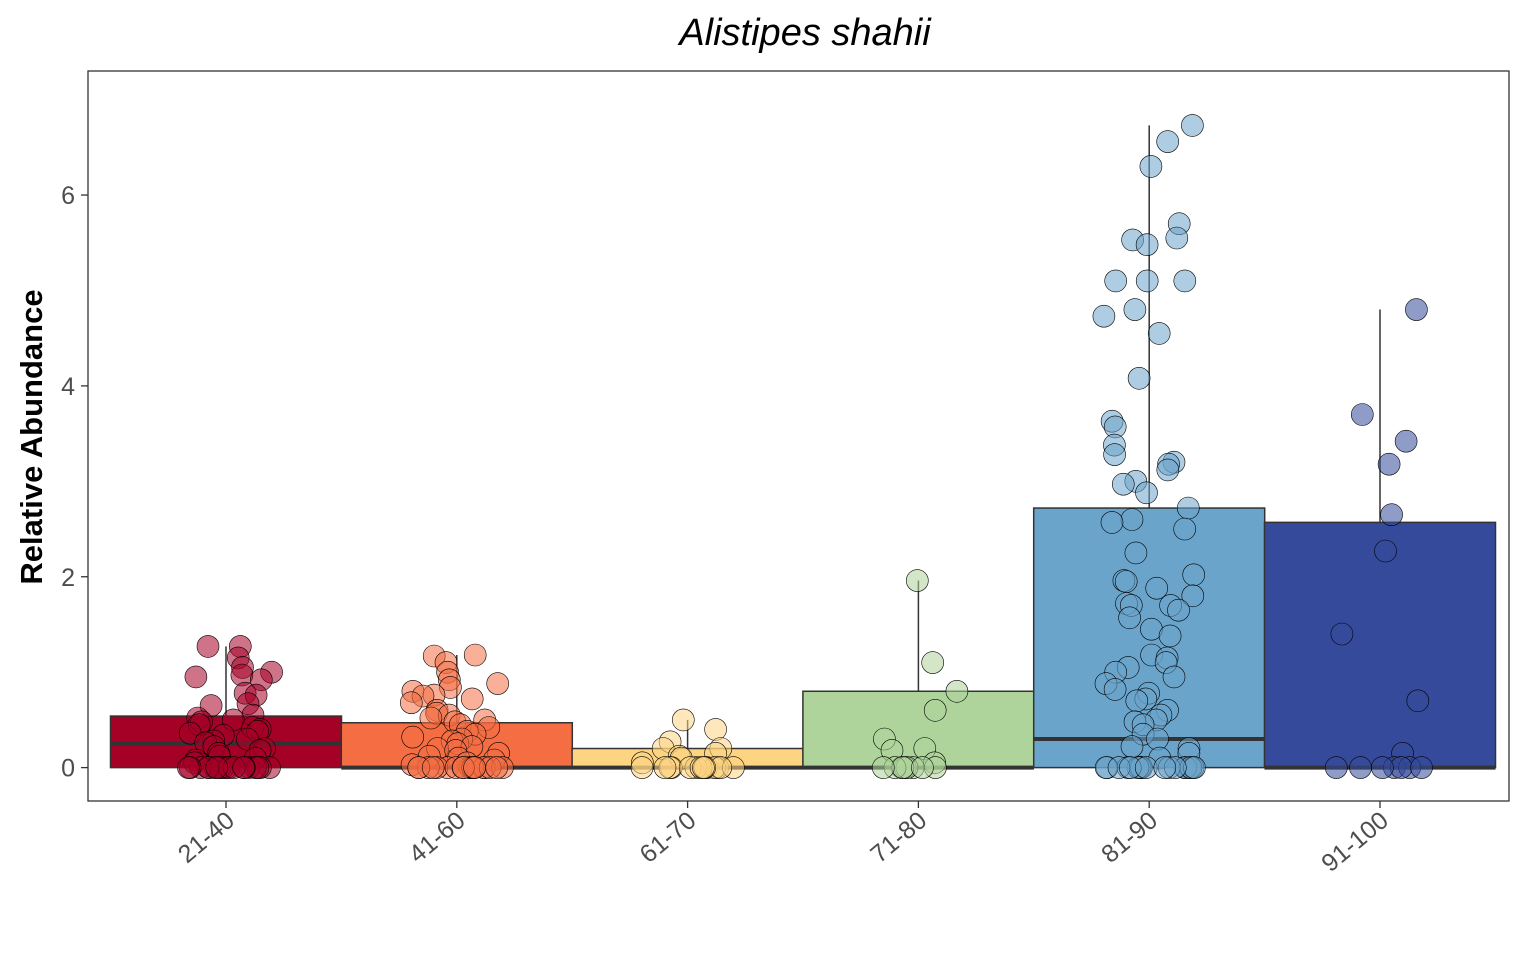  What do you see at coordinates (206, 837) in the screenshot?
I see `x-tick-label: 21-40` at bounding box center [206, 837].